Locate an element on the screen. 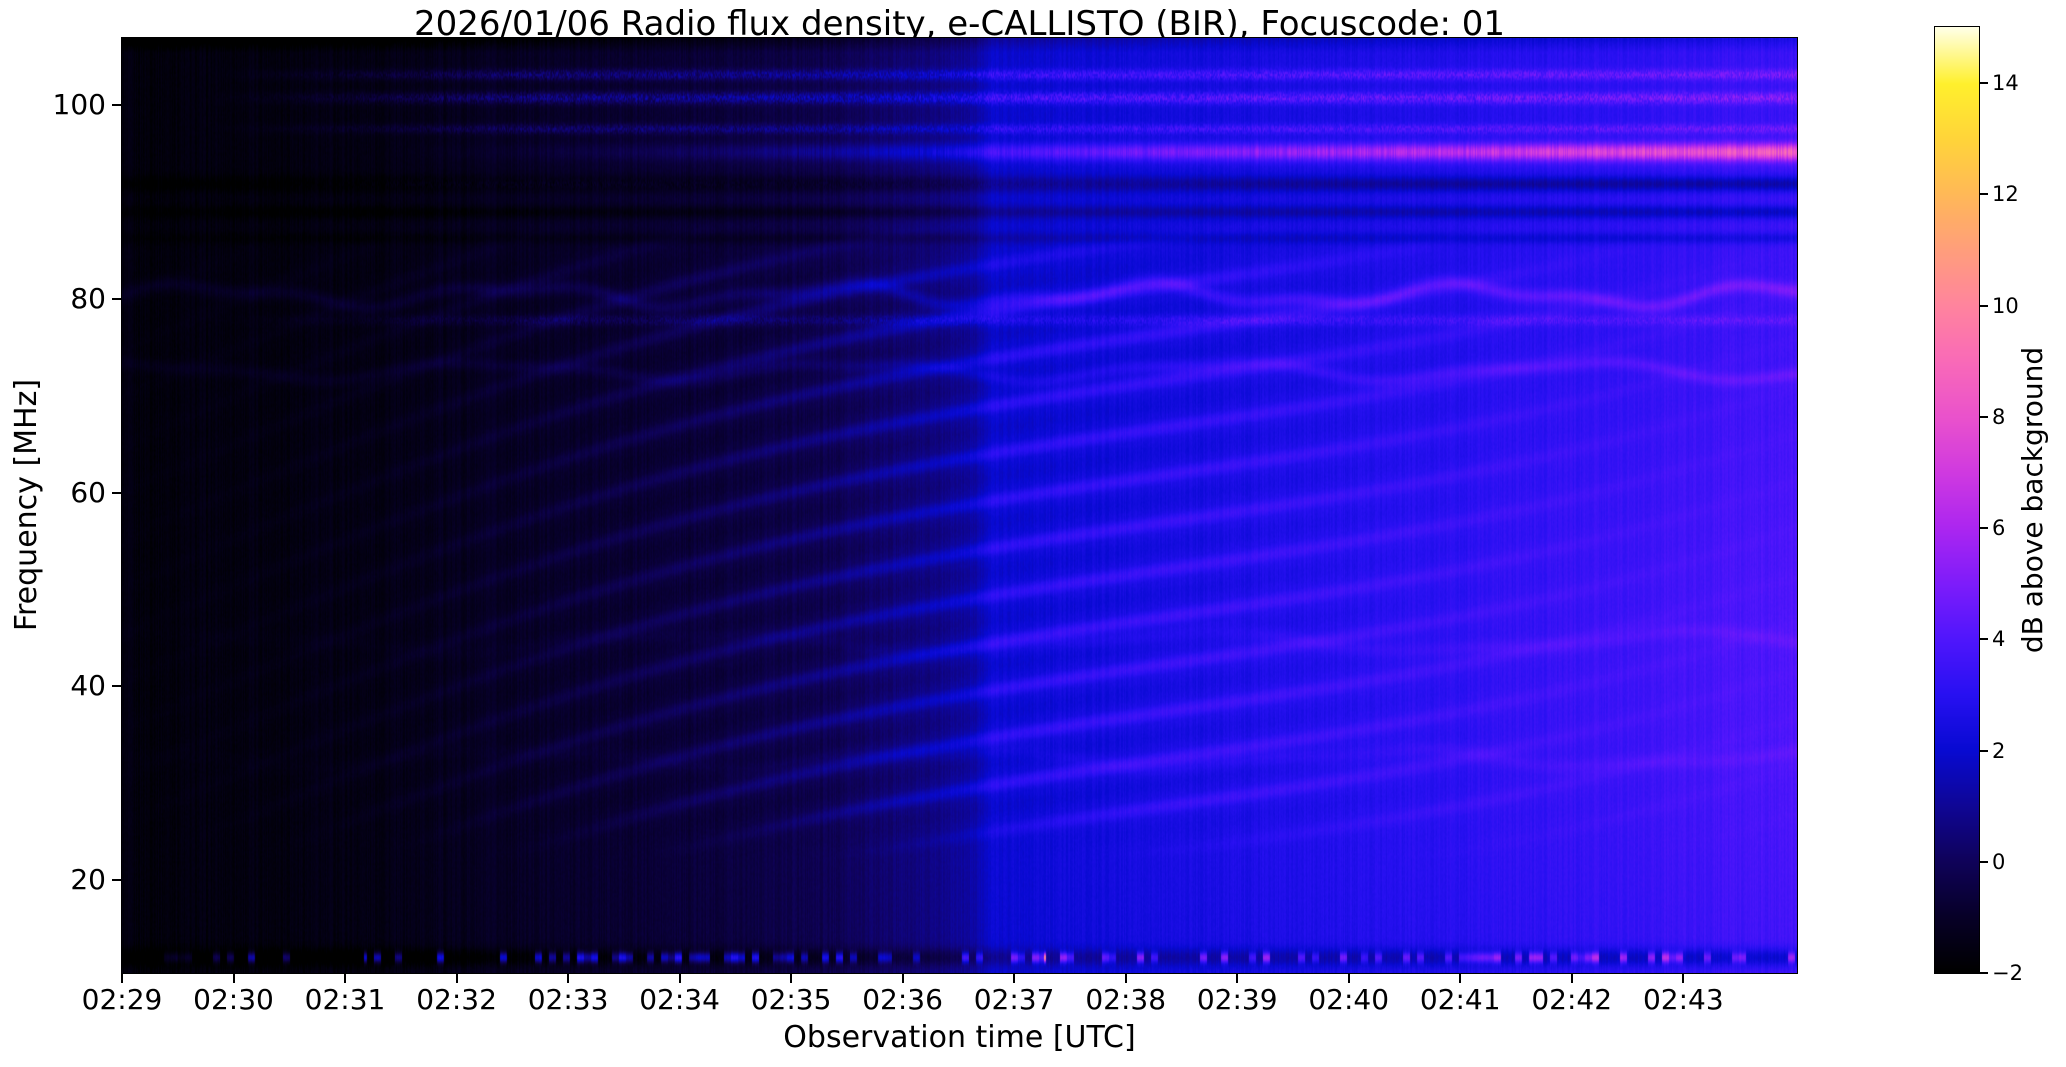 The image size is (2066, 1067). x-tick-label: 02:29 is located at coordinates (122, 999).